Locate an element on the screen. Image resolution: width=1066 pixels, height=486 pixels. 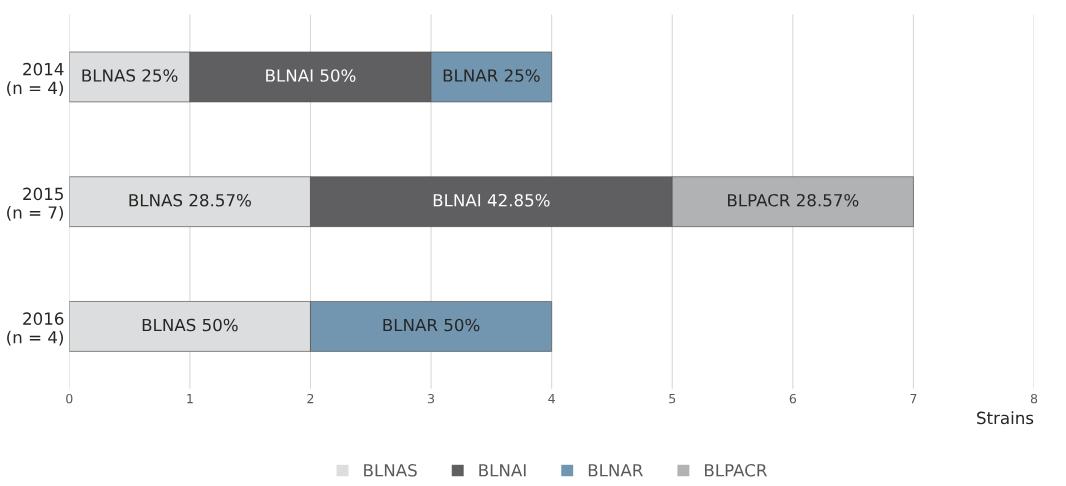
legend-label: BLNAI is located at coordinates (502, 470).